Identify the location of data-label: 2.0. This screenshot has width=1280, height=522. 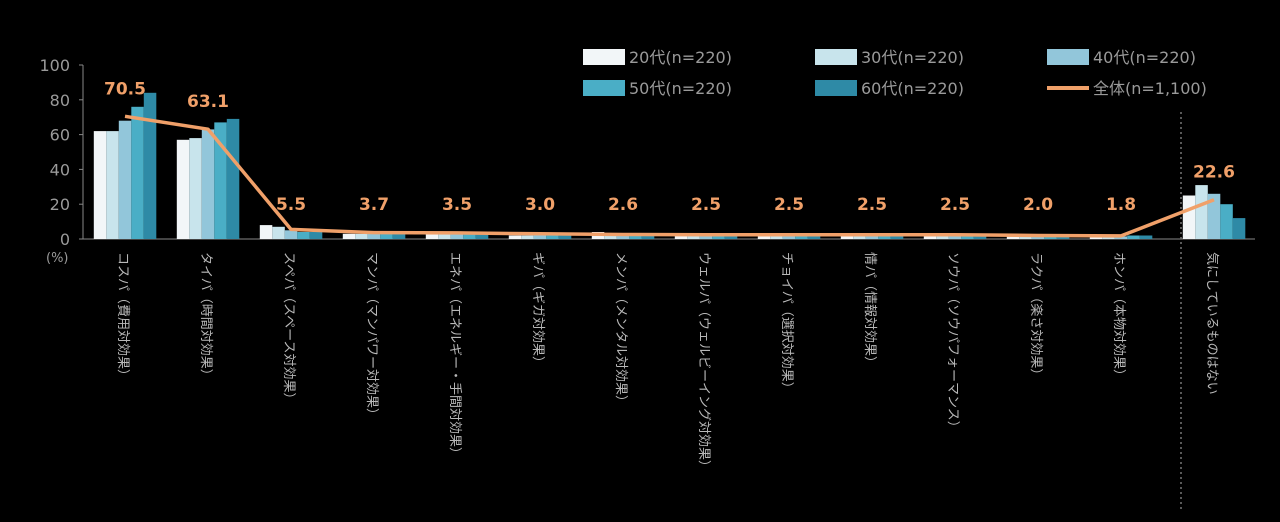
(1038, 205).